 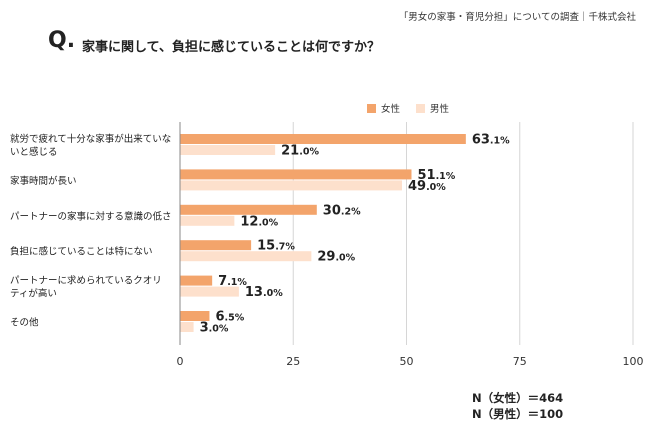 What do you see at coordinates (300, 151) in the screenshot?
I see `data-label: 21.0%` at bounding box center [300, 151].